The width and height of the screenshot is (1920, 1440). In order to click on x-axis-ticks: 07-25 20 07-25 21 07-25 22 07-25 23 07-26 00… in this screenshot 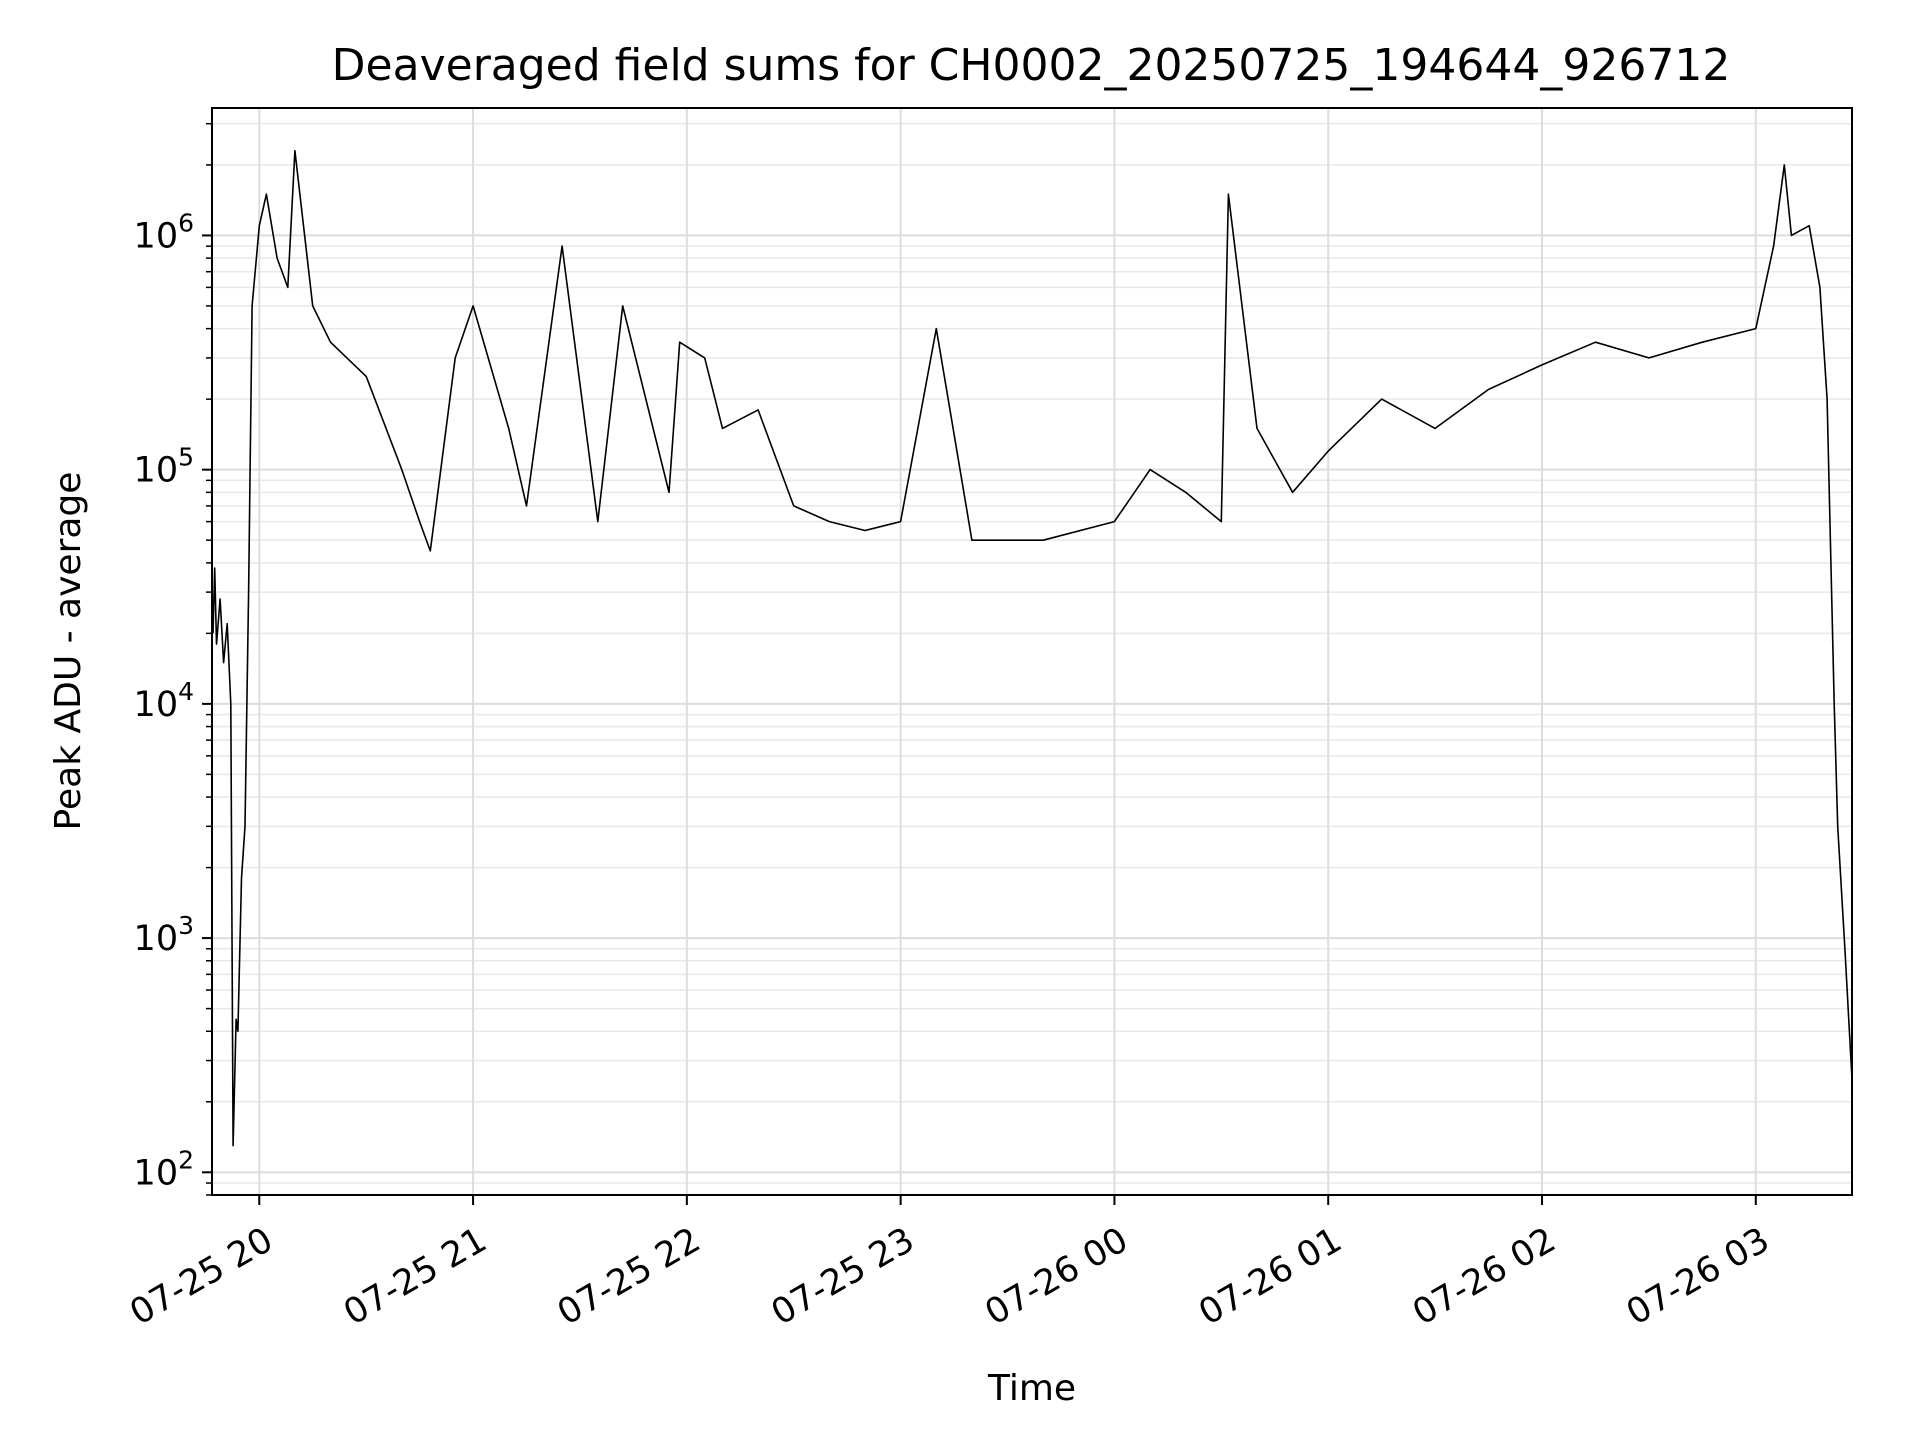, I will do `click(949, 1264)`.